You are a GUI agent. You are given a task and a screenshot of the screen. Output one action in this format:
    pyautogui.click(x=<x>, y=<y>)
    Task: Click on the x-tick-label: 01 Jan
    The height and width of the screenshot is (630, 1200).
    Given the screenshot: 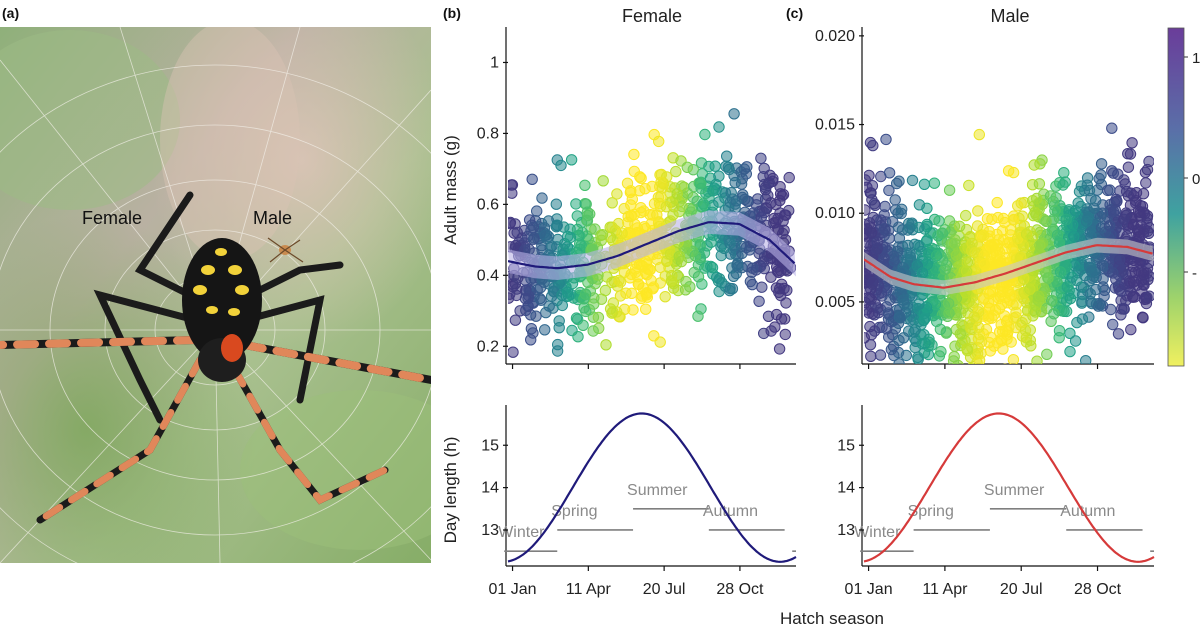 What is the action you would take?
    pyautogui.click(x=869, y=589)
    